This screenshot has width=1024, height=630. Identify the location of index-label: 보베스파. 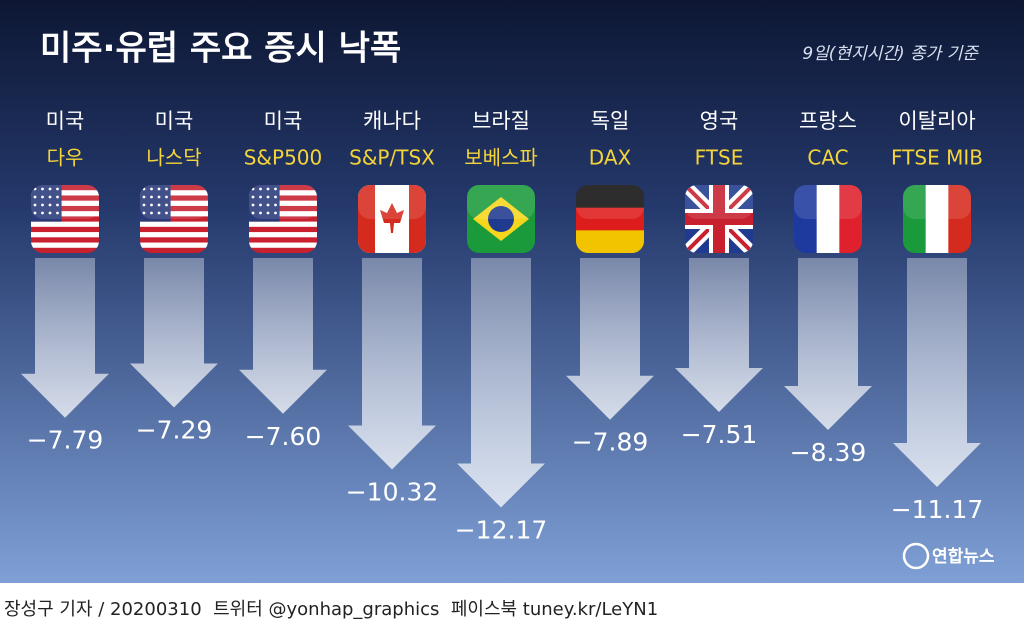
(501, 158).